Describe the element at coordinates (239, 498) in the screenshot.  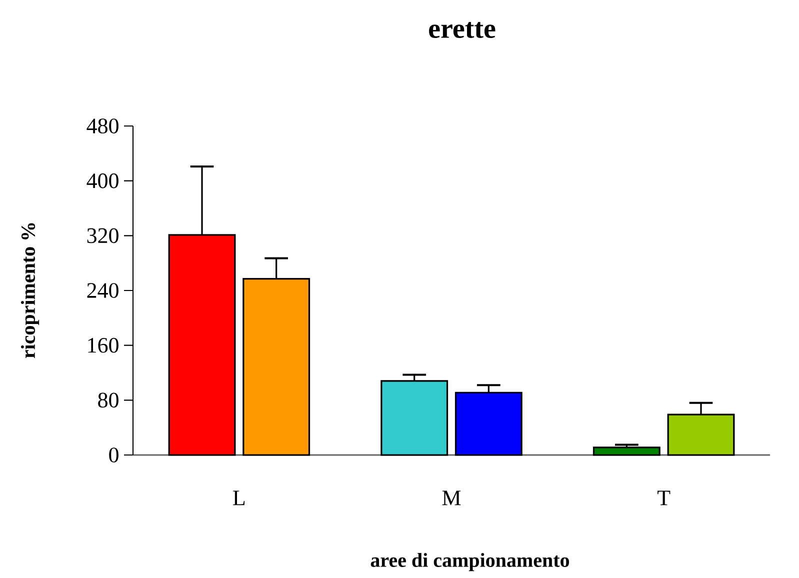
I see `x-tick-label: L` at that location.